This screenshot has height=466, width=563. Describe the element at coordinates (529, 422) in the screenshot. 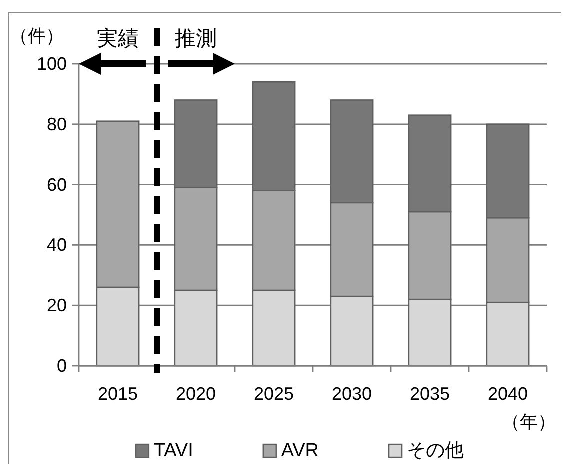

I see `x-axis-title: （年）` at that location.